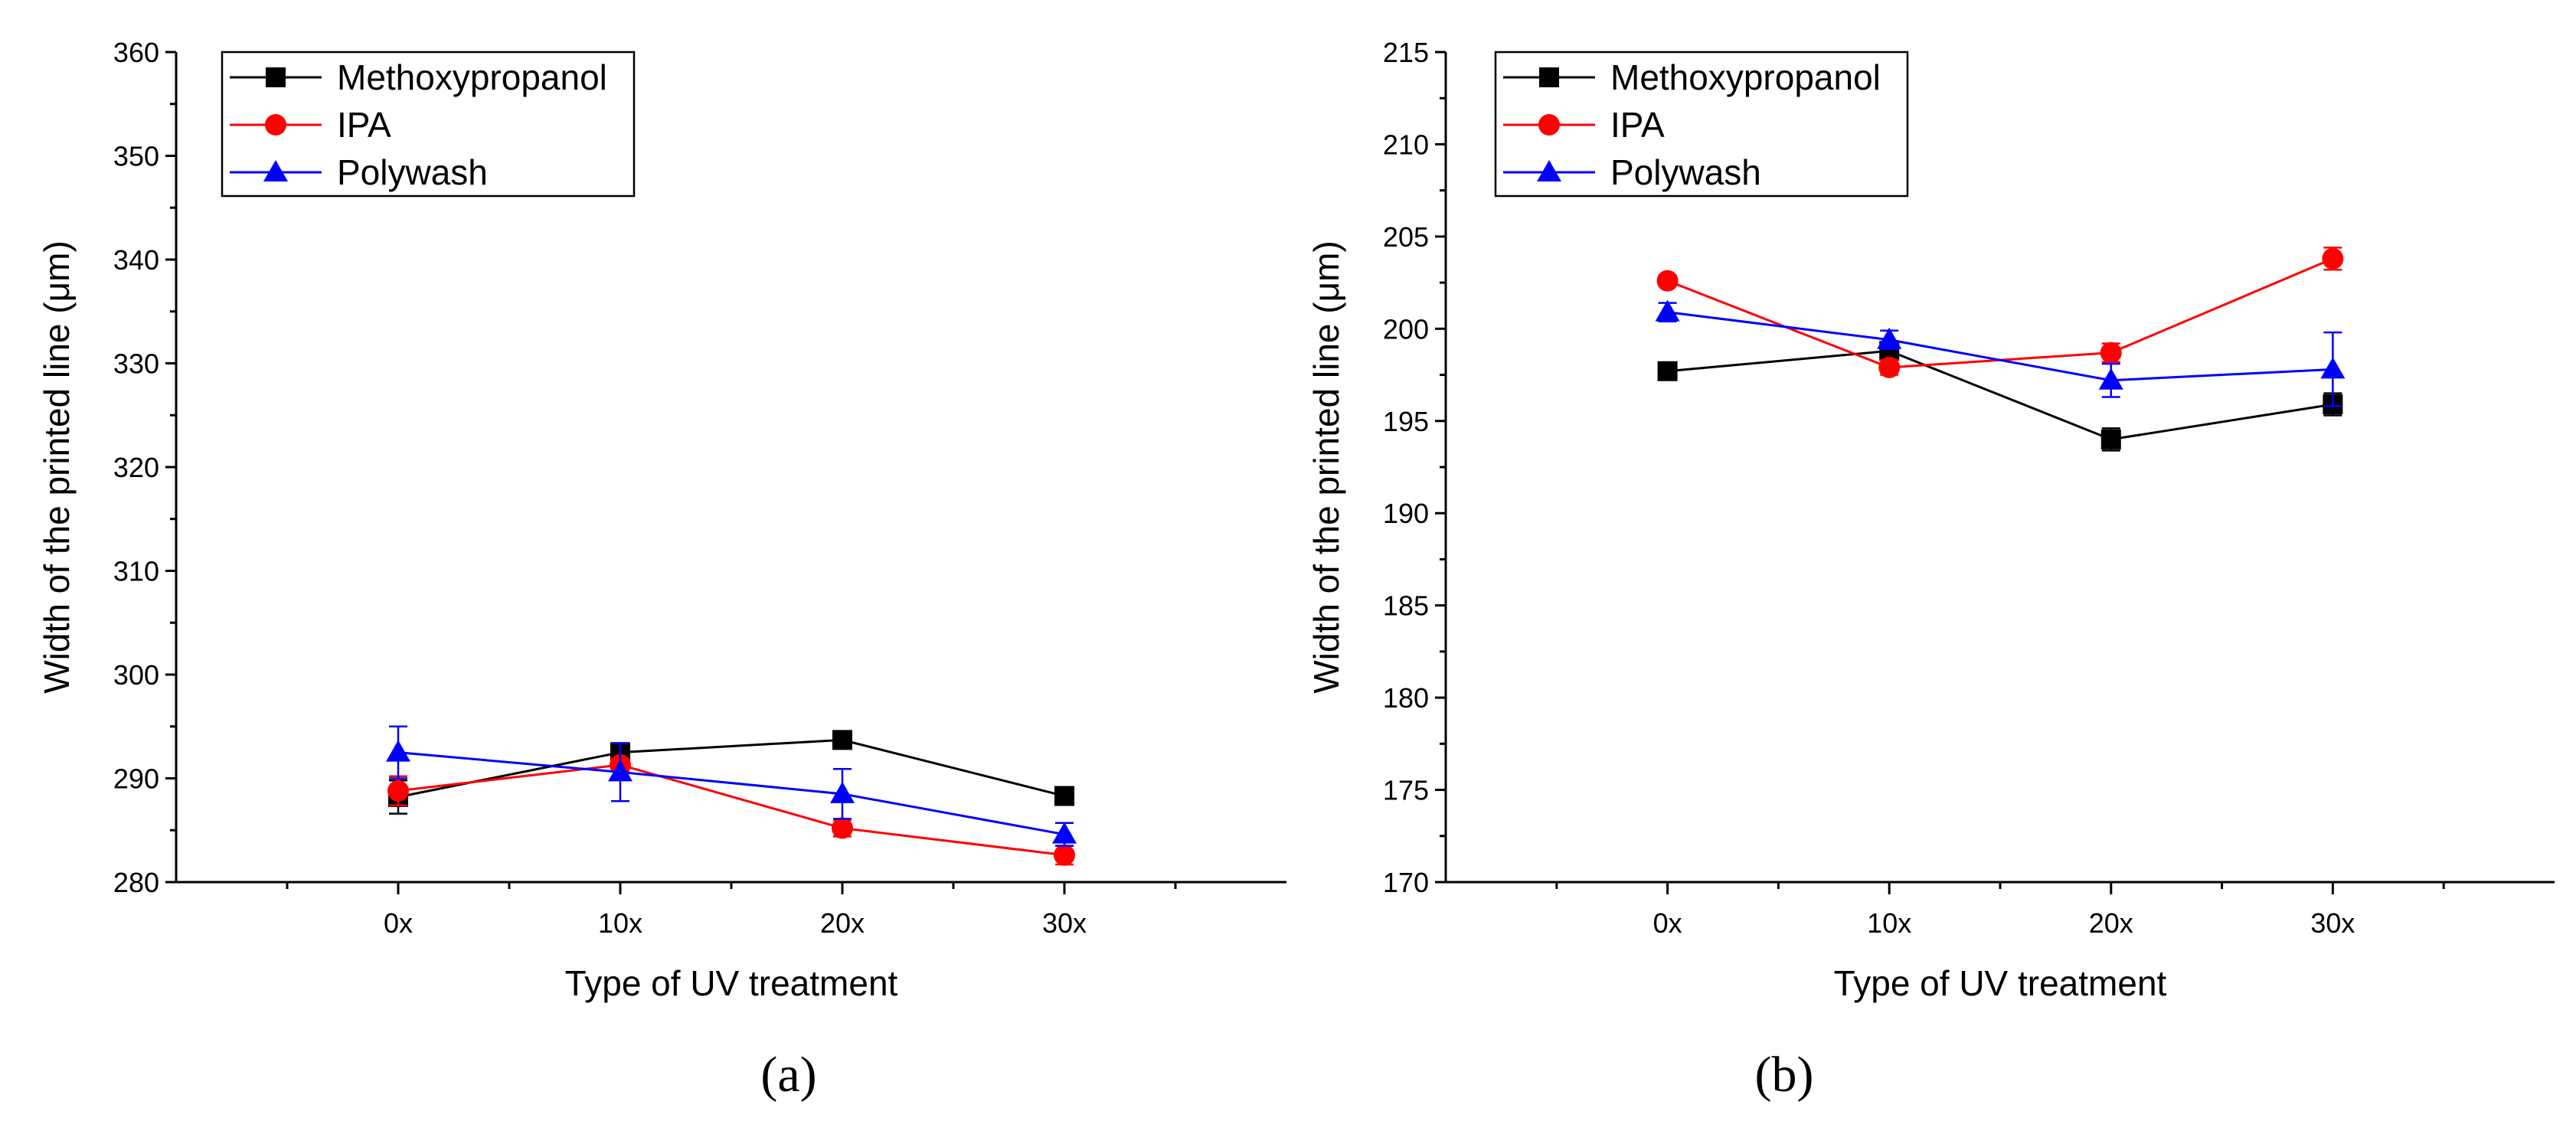 This screenshot has width=2576, height=1121. Describe the element at coordinates (1406, 144) in the screenshot. I see `y-tick-label: 210` at that location.